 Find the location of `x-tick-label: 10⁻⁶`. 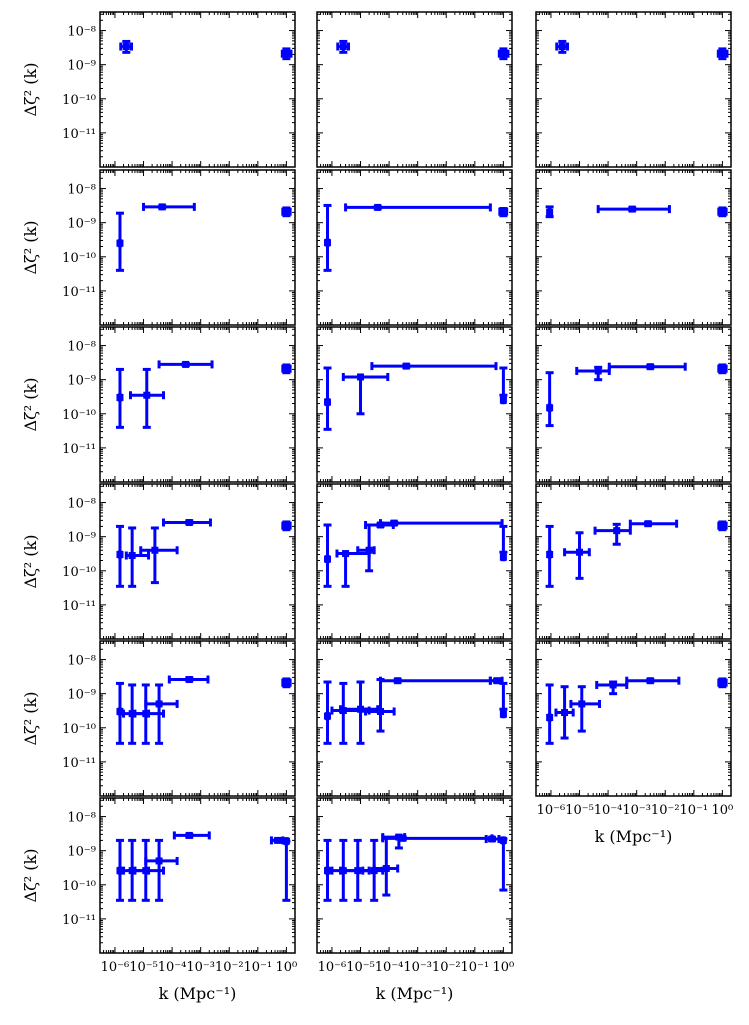

x-tick-label: 10⁻⁶ is located at coordinates (115, 967).